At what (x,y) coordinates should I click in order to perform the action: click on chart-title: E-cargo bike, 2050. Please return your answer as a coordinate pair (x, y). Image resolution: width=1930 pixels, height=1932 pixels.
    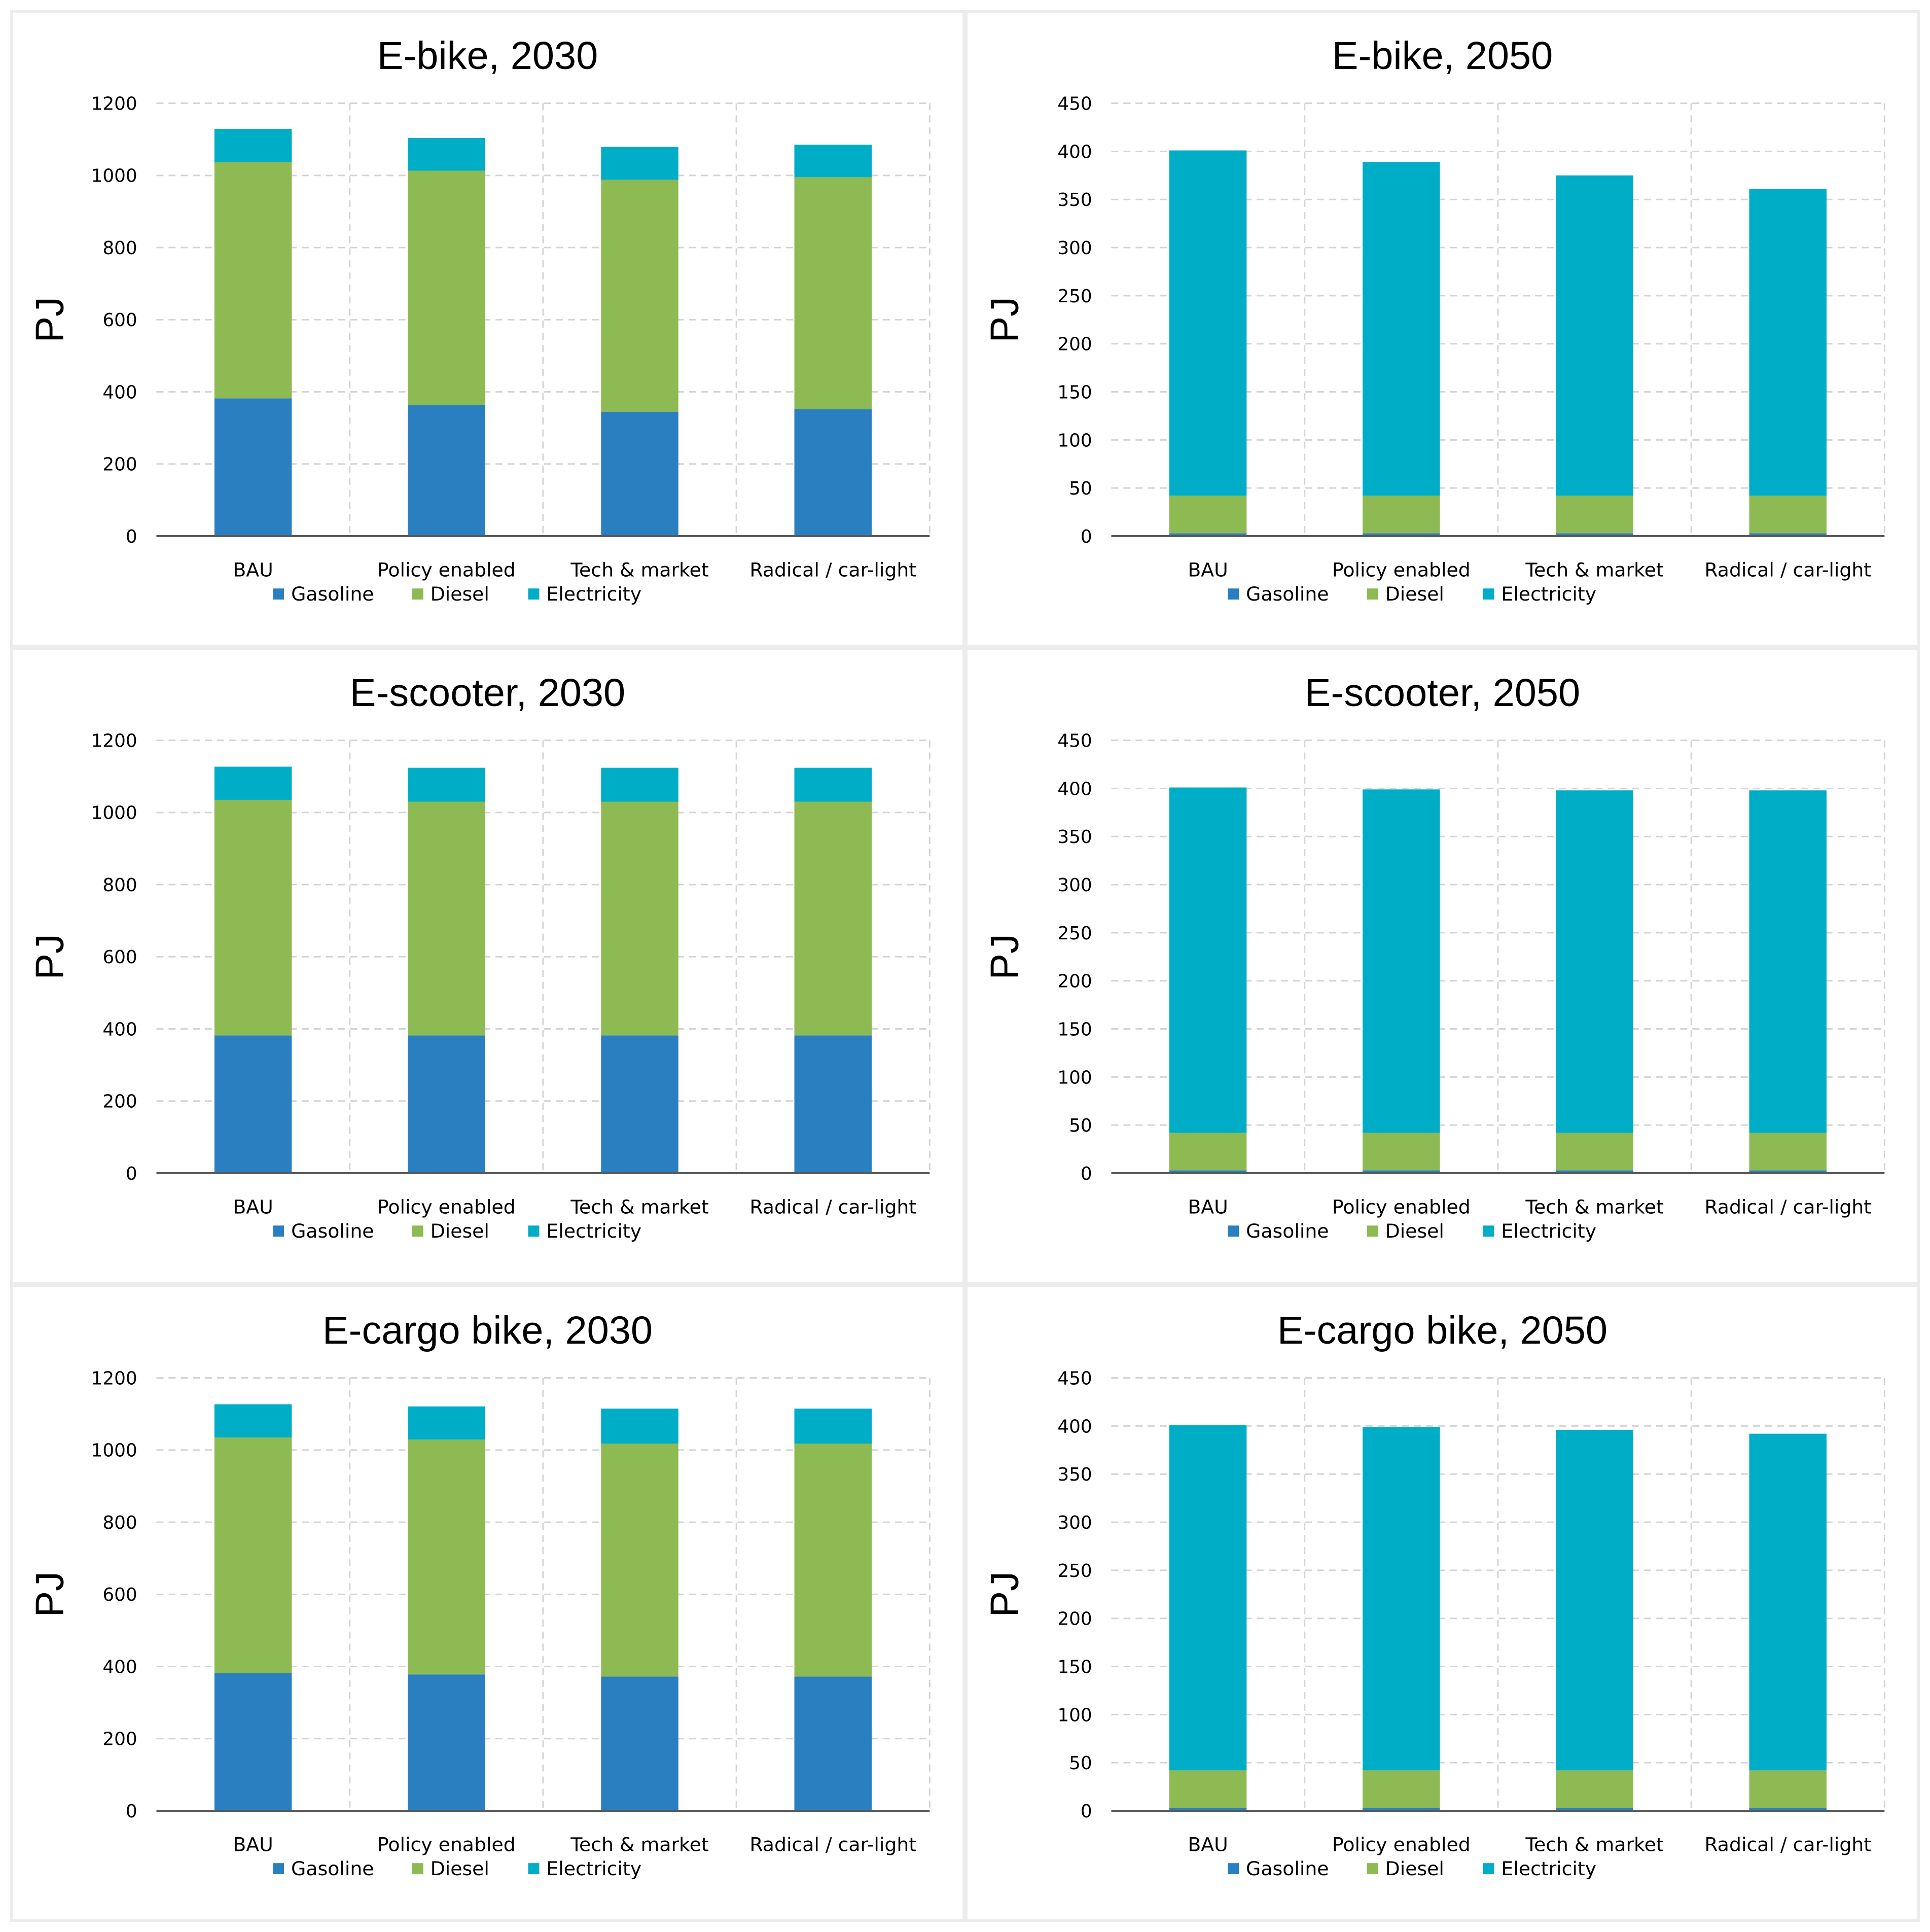
    Looking at the image, I should click on (1442, 1330).